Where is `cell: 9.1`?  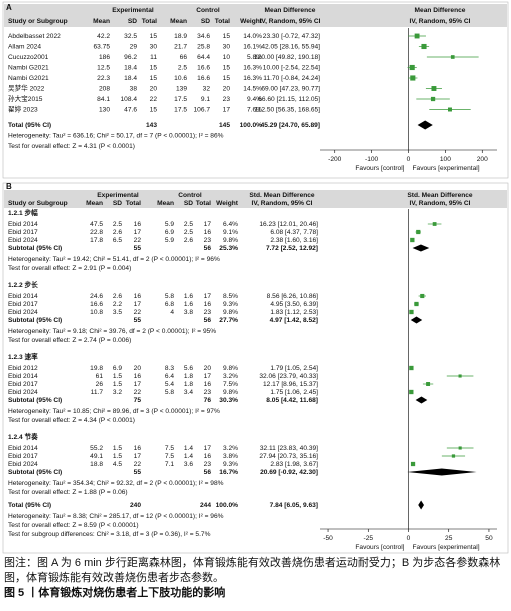 cell: 9.1 is located at coordinates (205, 99).